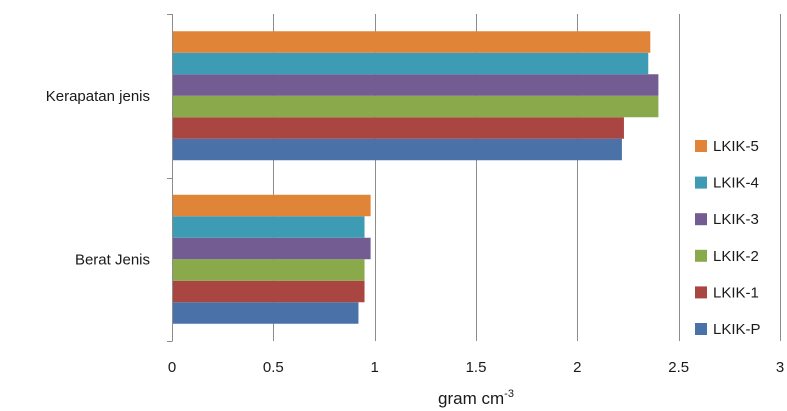  I want to click on legend-item: LKIK-1, so click(727, 292).